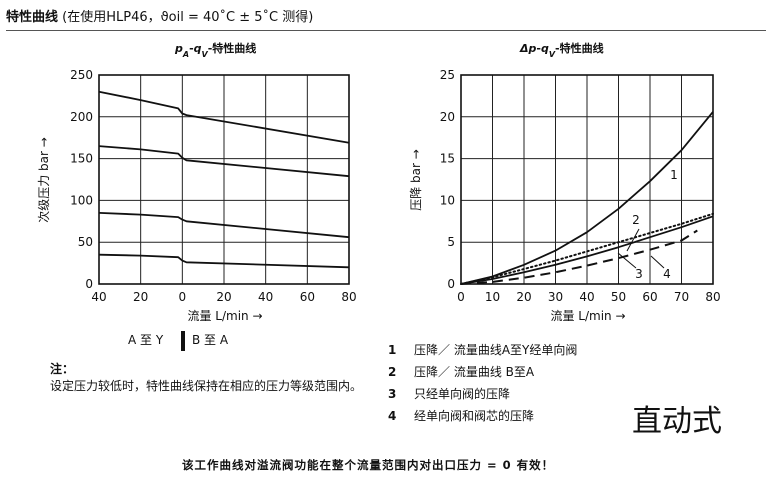 This screenshot has height=500, width=771. Describe the element at coordinates (447, 159) in the screenshot. I see `y-tick-label: 15` at that location.